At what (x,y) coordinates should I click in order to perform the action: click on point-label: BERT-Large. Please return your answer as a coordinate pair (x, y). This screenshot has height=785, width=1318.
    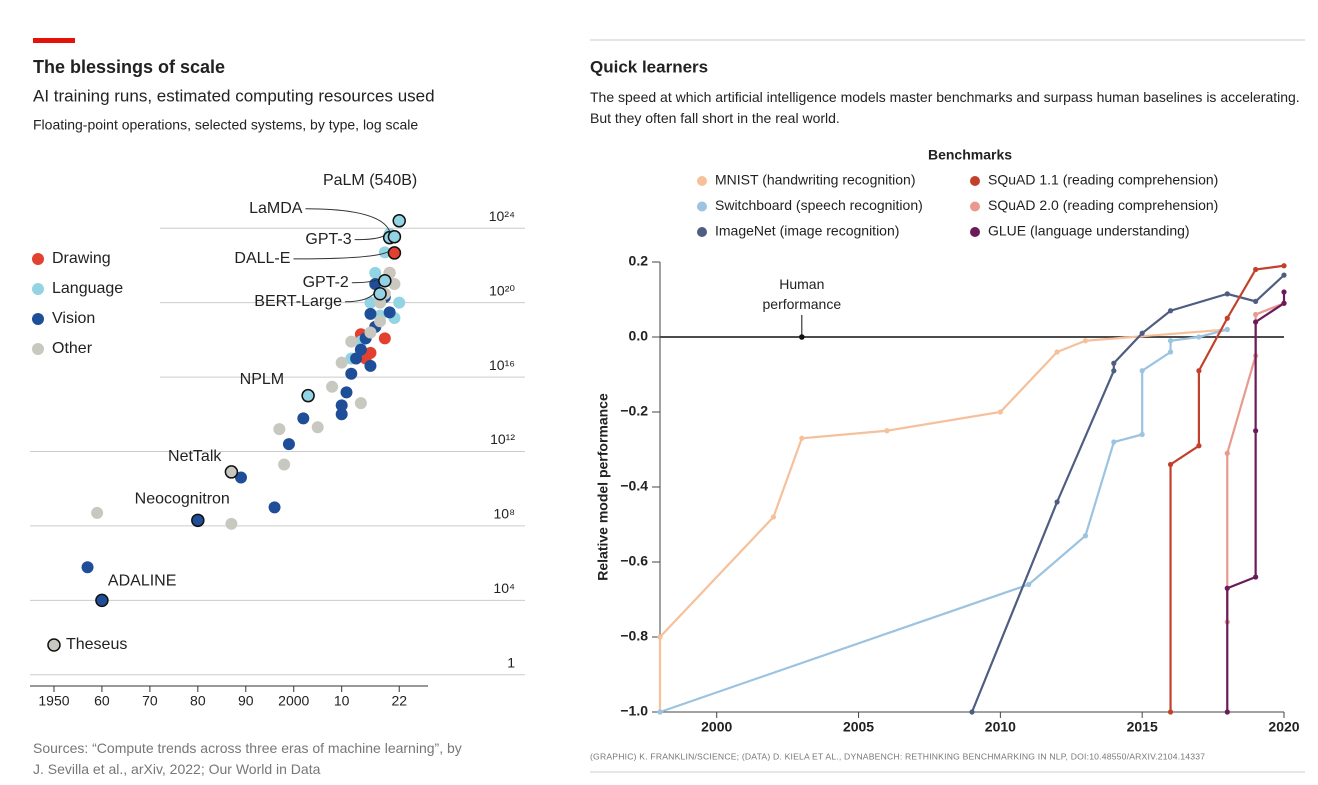
    Looking at the image, I should click on (298, 301).